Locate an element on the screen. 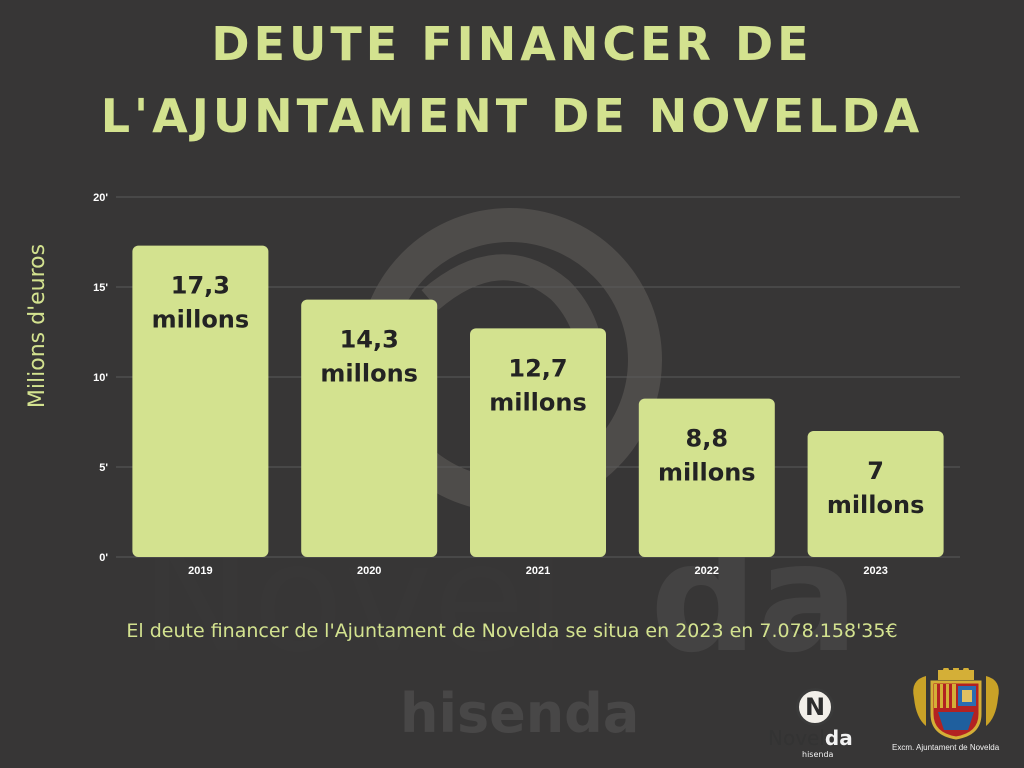  bar-2019 is located at coordinates (200, 401).